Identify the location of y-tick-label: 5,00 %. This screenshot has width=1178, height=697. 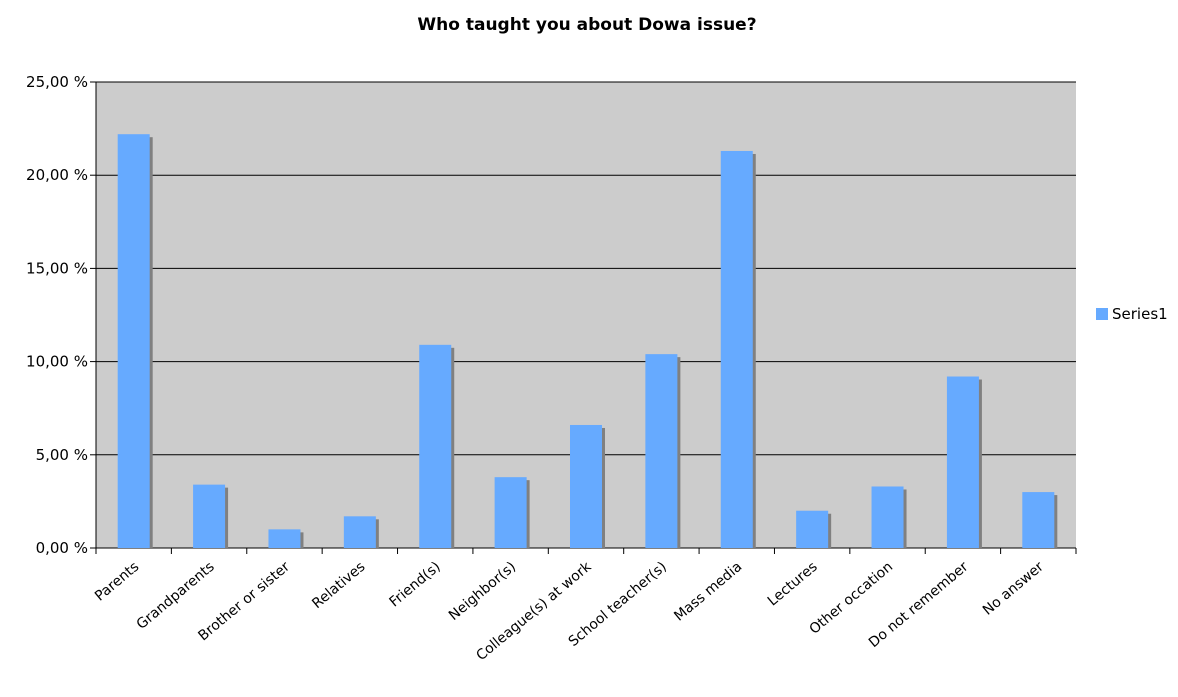
(62, 455).